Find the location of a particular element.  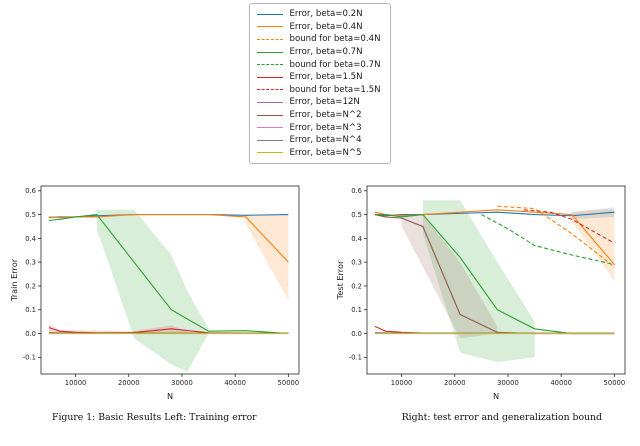

legend-item: Error, beta=N^2 is located at coordinates (318, 115).